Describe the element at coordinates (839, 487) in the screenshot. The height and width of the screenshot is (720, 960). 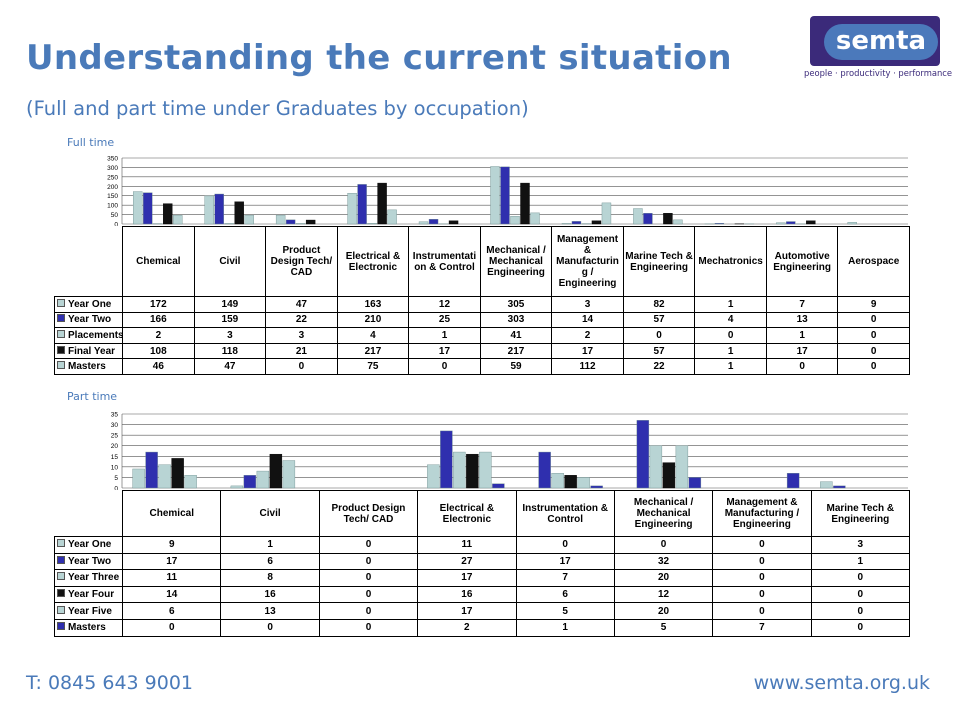
I see `pt-bar-year-two-marine-tech-engineering` at that location.